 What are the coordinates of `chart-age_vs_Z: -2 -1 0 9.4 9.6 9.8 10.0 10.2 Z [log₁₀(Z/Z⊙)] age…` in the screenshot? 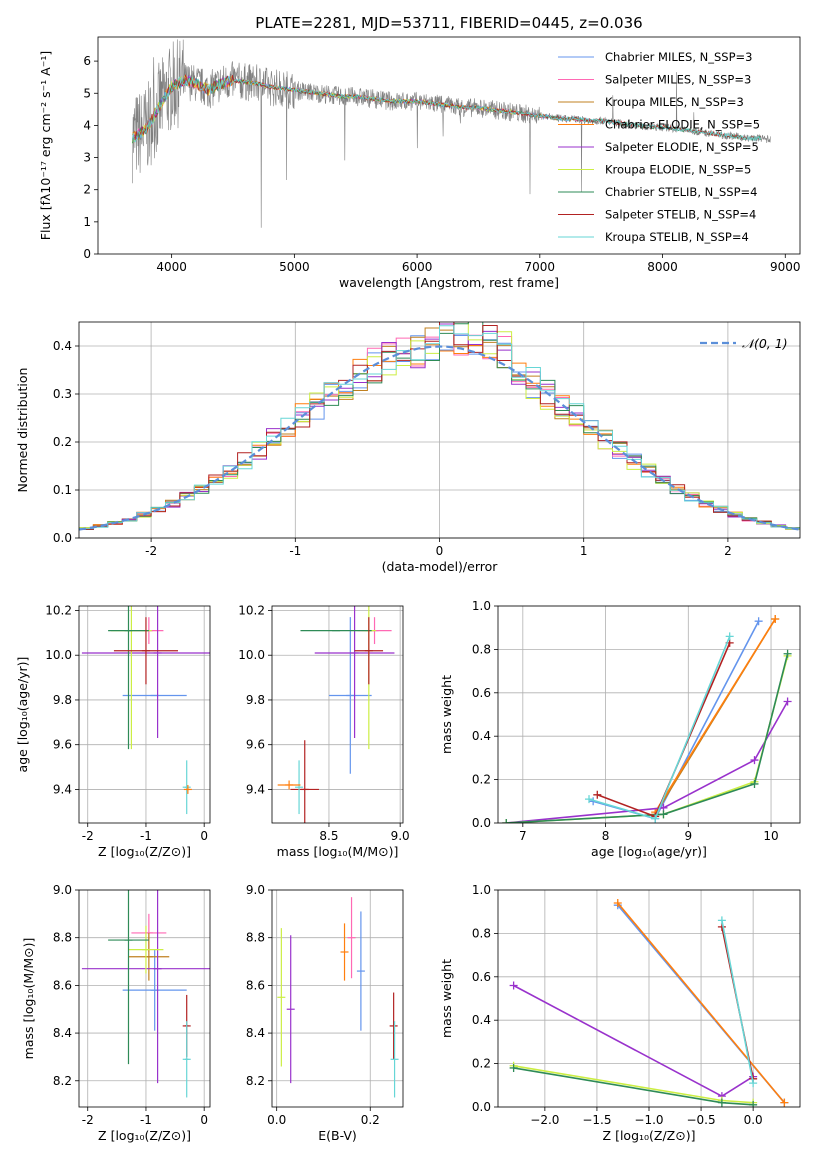 It's located at (113, 731).